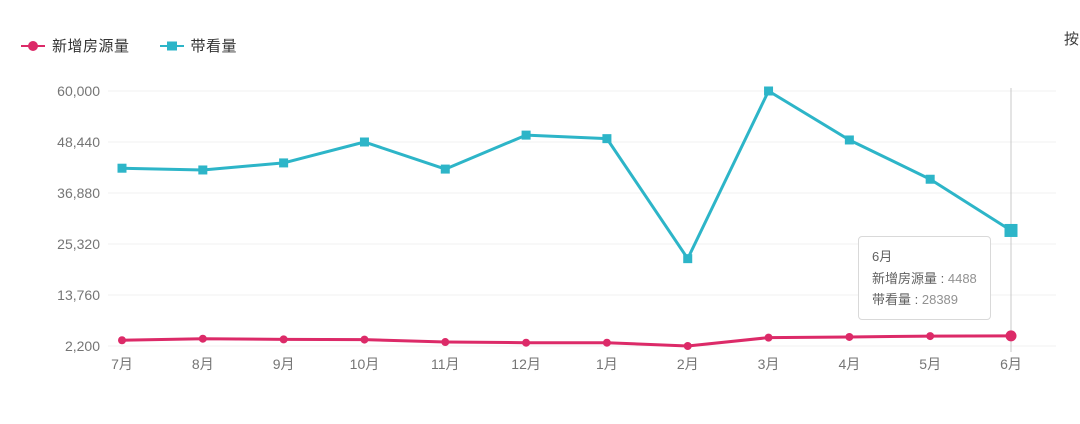  I want to click on y-axis-label: 60,000, so click(78, 91).